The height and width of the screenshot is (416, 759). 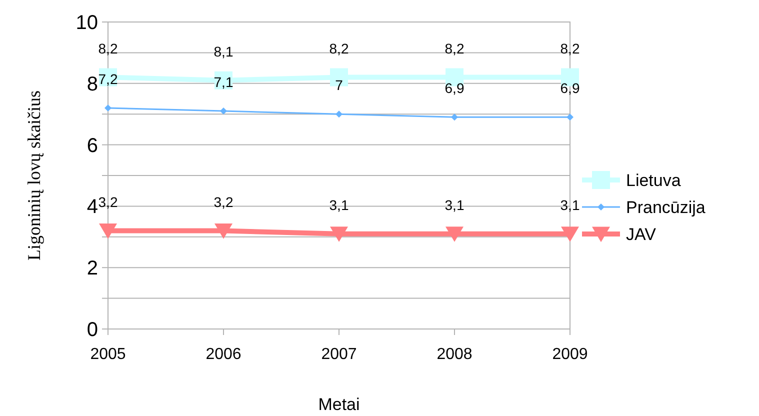 What do you see at coordinates (654, 180) in the screenshot?
I see `legend-label: Lietuva` at bounding box center [654, 180].